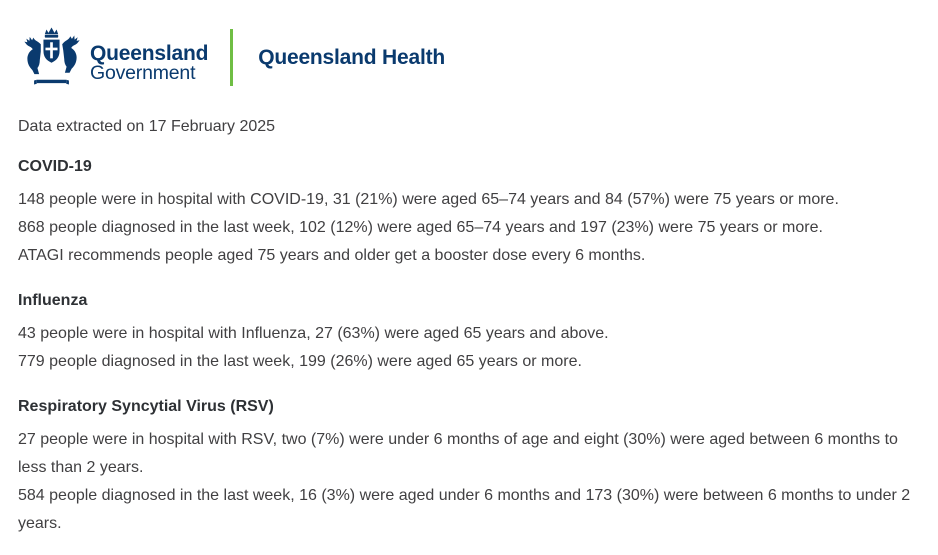  I want to click on data-extracted-note: Data extracted on 17 February 2025, so click(147, 126).